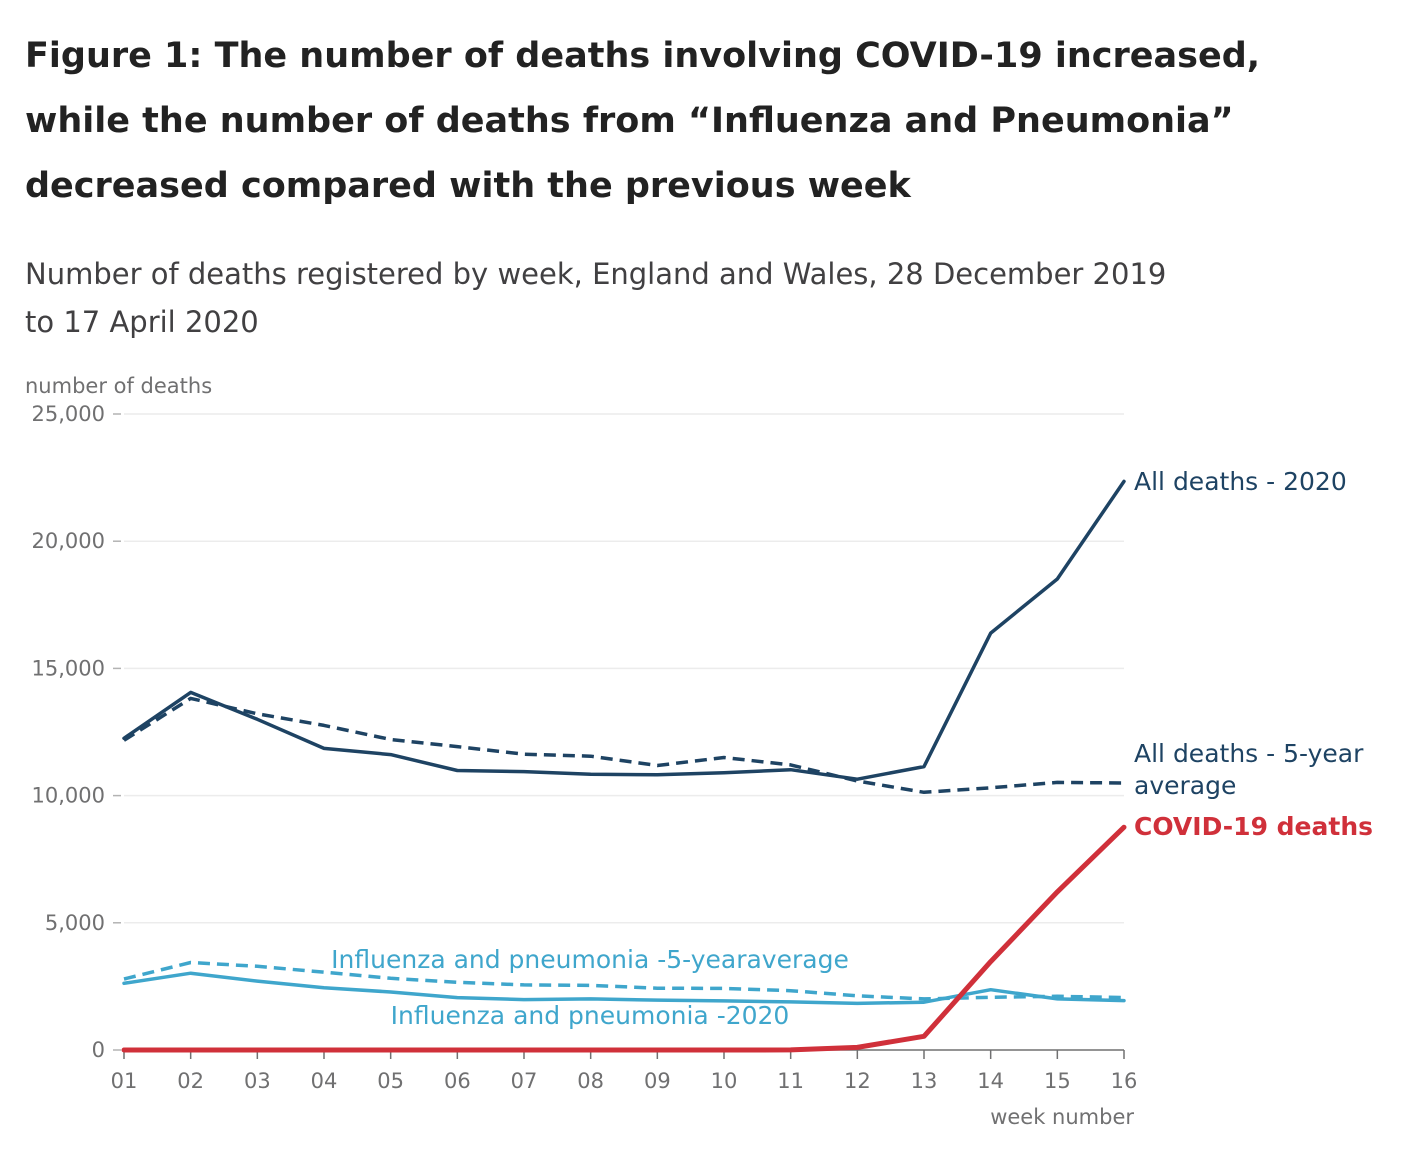  I want to click on y-tick-label: 25,000, so click(68, 414).